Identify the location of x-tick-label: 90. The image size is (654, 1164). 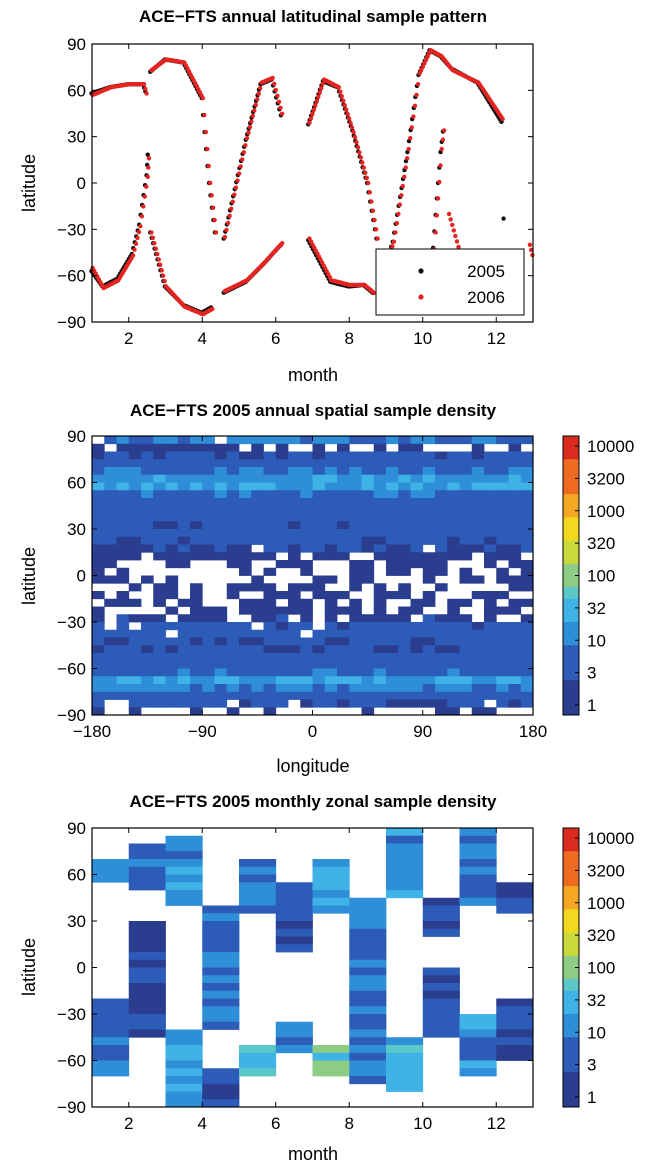
(422, 731).